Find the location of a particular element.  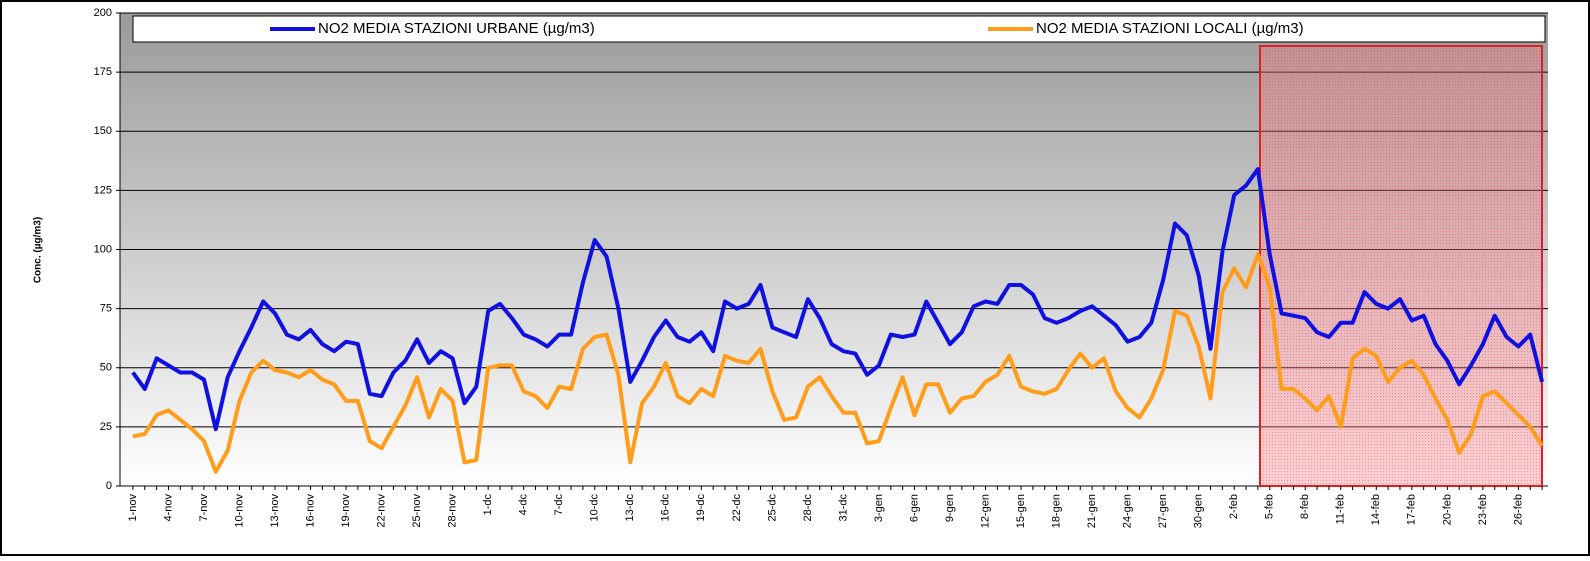

x-tick-label: 2-feb is located at coordinates (1234, 506).